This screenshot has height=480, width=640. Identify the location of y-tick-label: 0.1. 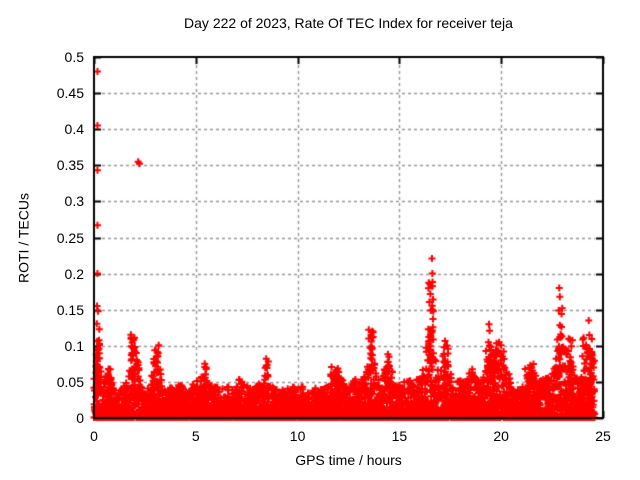
(74, 345).